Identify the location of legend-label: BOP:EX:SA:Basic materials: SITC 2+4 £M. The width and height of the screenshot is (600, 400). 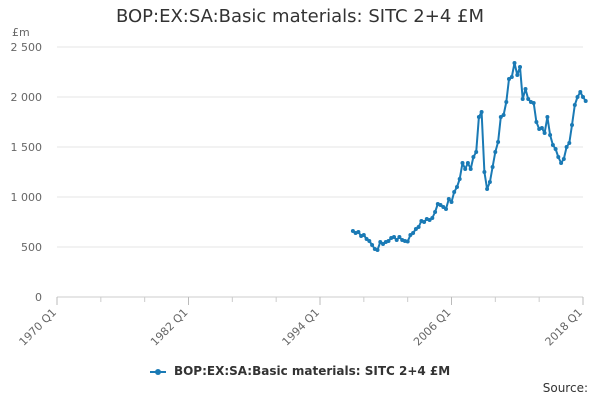
(312, 371).